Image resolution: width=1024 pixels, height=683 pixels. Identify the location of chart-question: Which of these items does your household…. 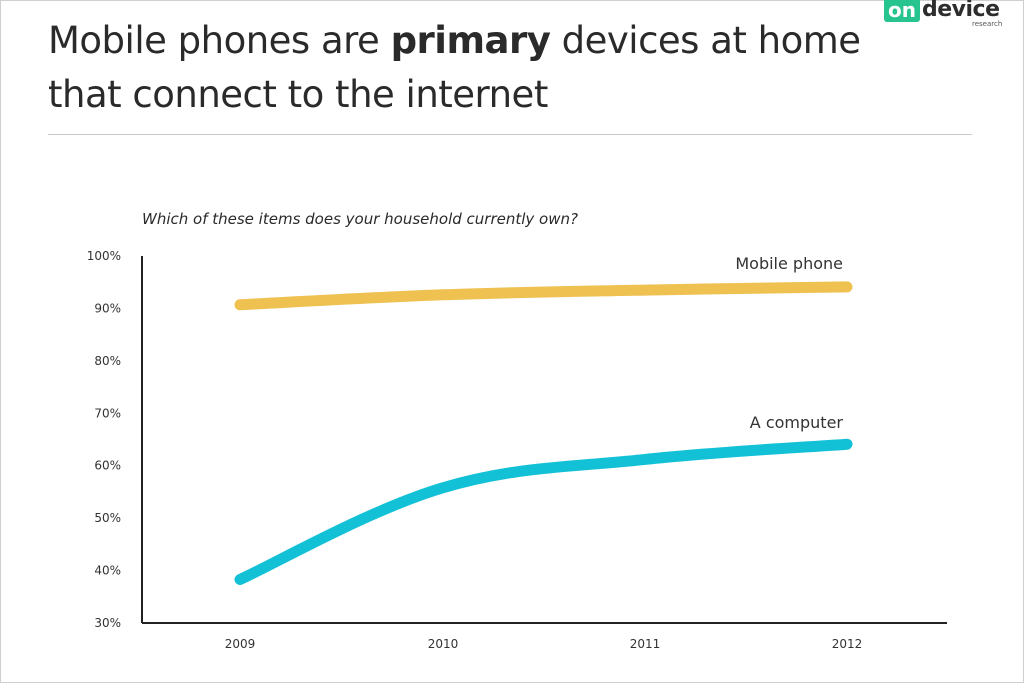
(360, 219).